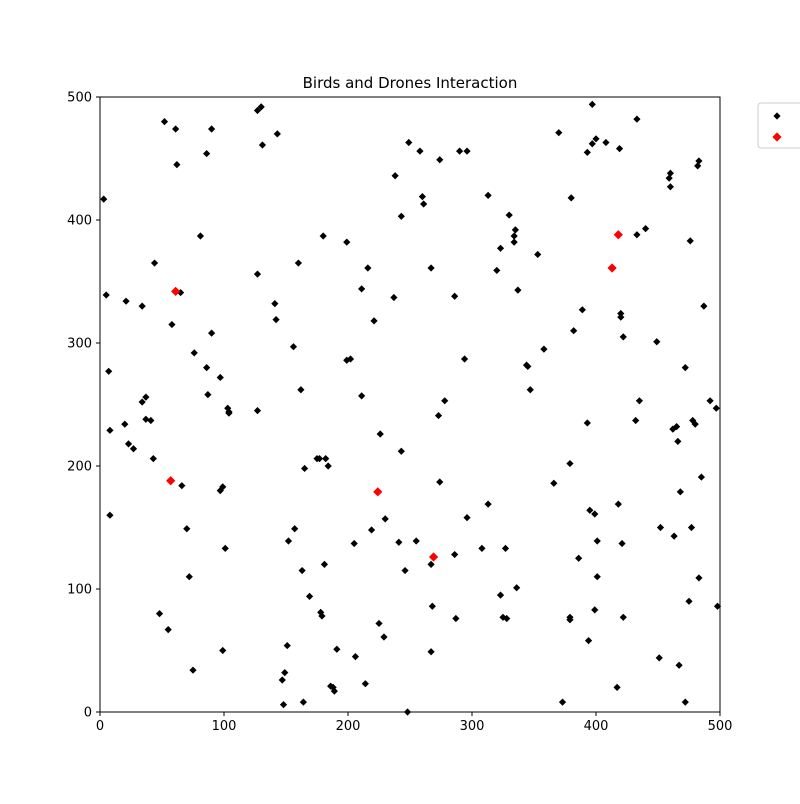 This screenshot has height=804, width=800. I want to click on y-axis: 0 100 200 300 400 500, so click(83, 406).